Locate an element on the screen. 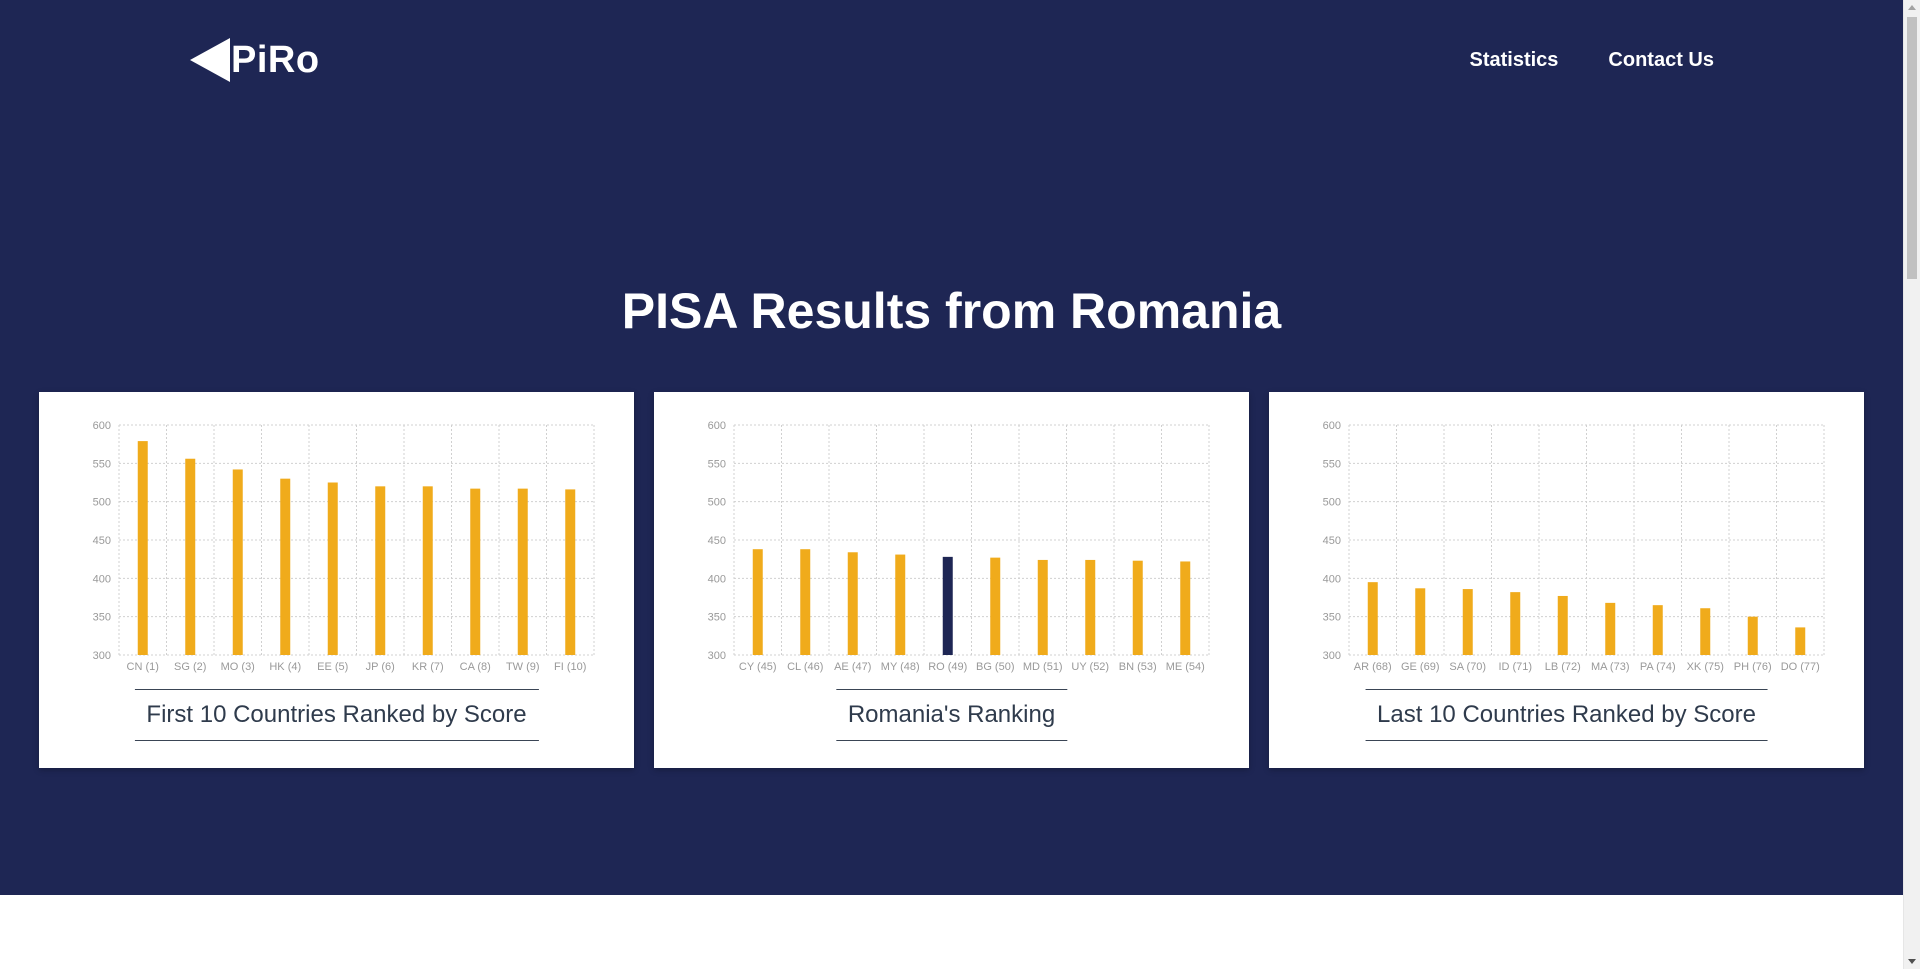  bar-md is located at coordinates (1042, 607).